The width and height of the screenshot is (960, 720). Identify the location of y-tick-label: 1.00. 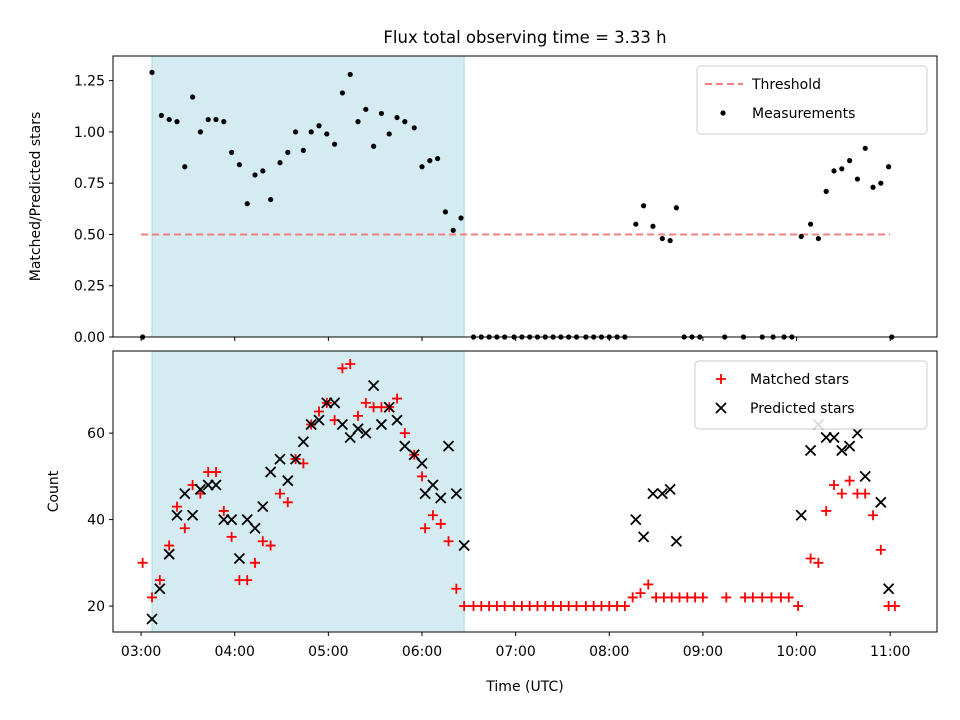
(89, 133).